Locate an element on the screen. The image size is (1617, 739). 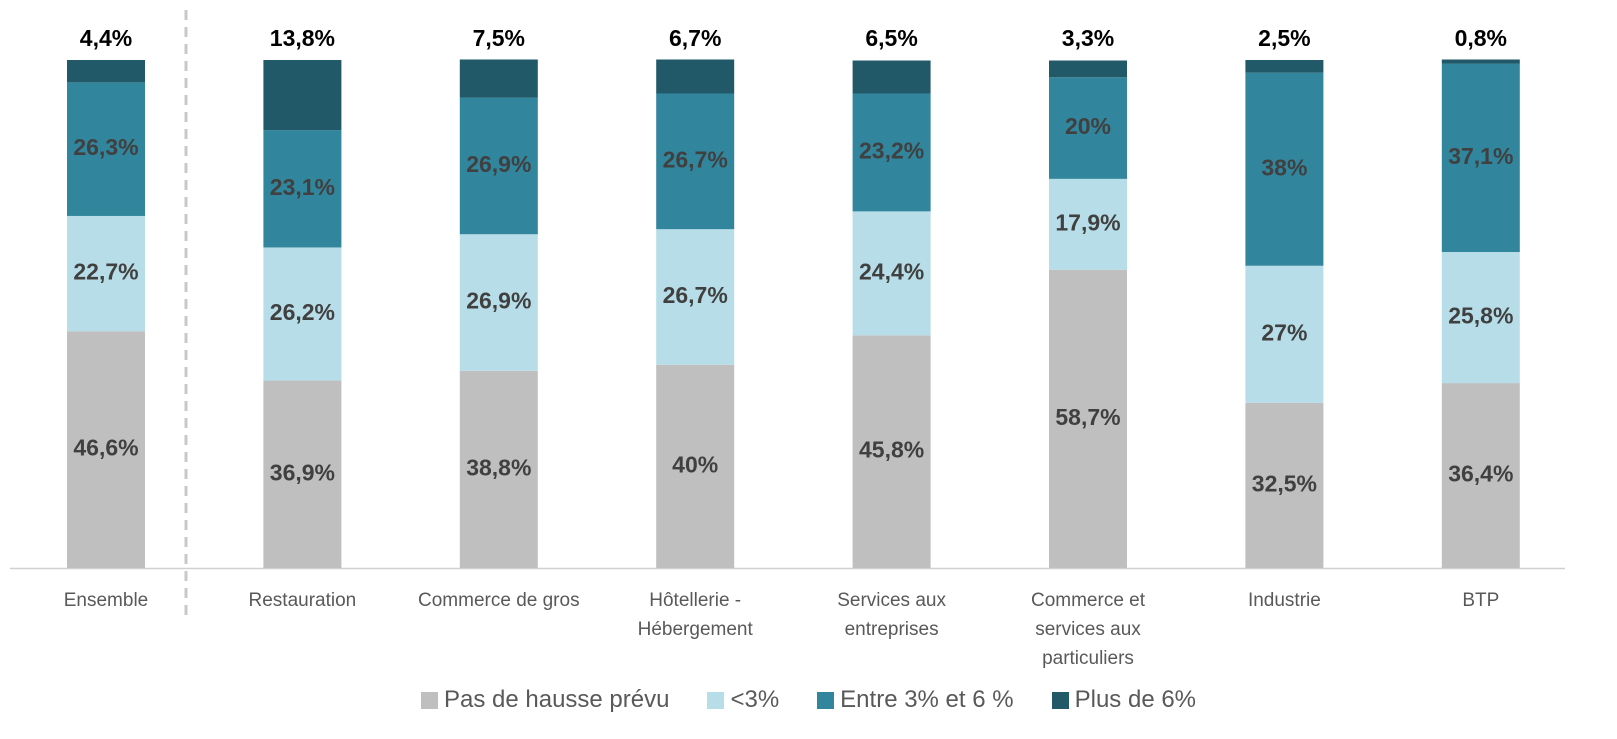
bar-label: 37,1% is located at coordinates (1480, 156).